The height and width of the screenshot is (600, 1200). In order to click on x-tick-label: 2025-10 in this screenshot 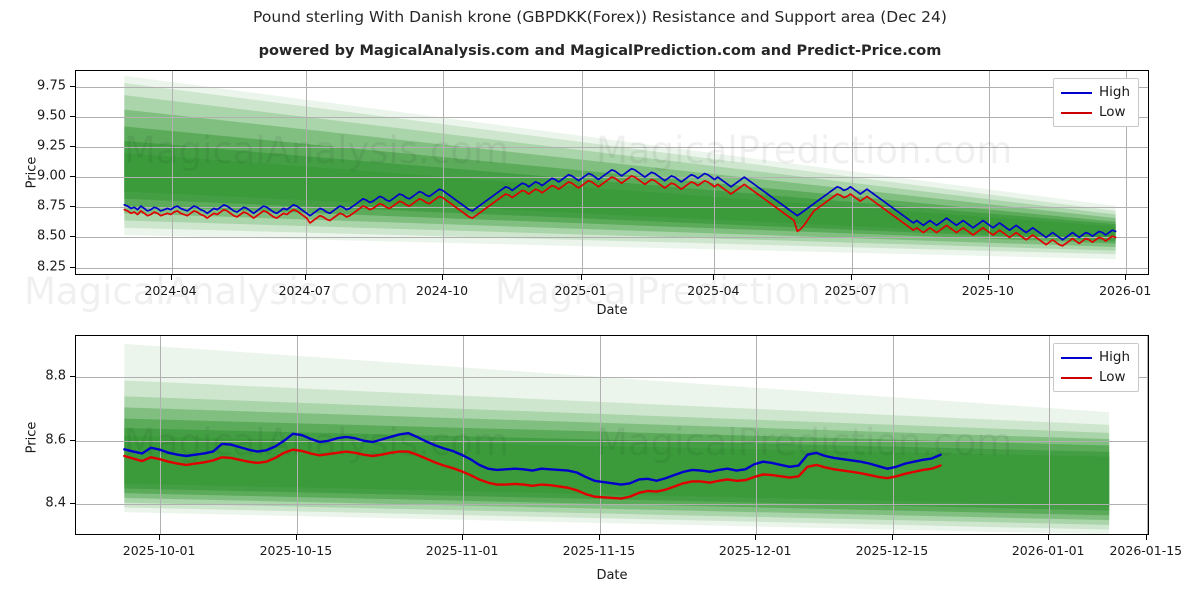, I will do `click(988, 290)`.